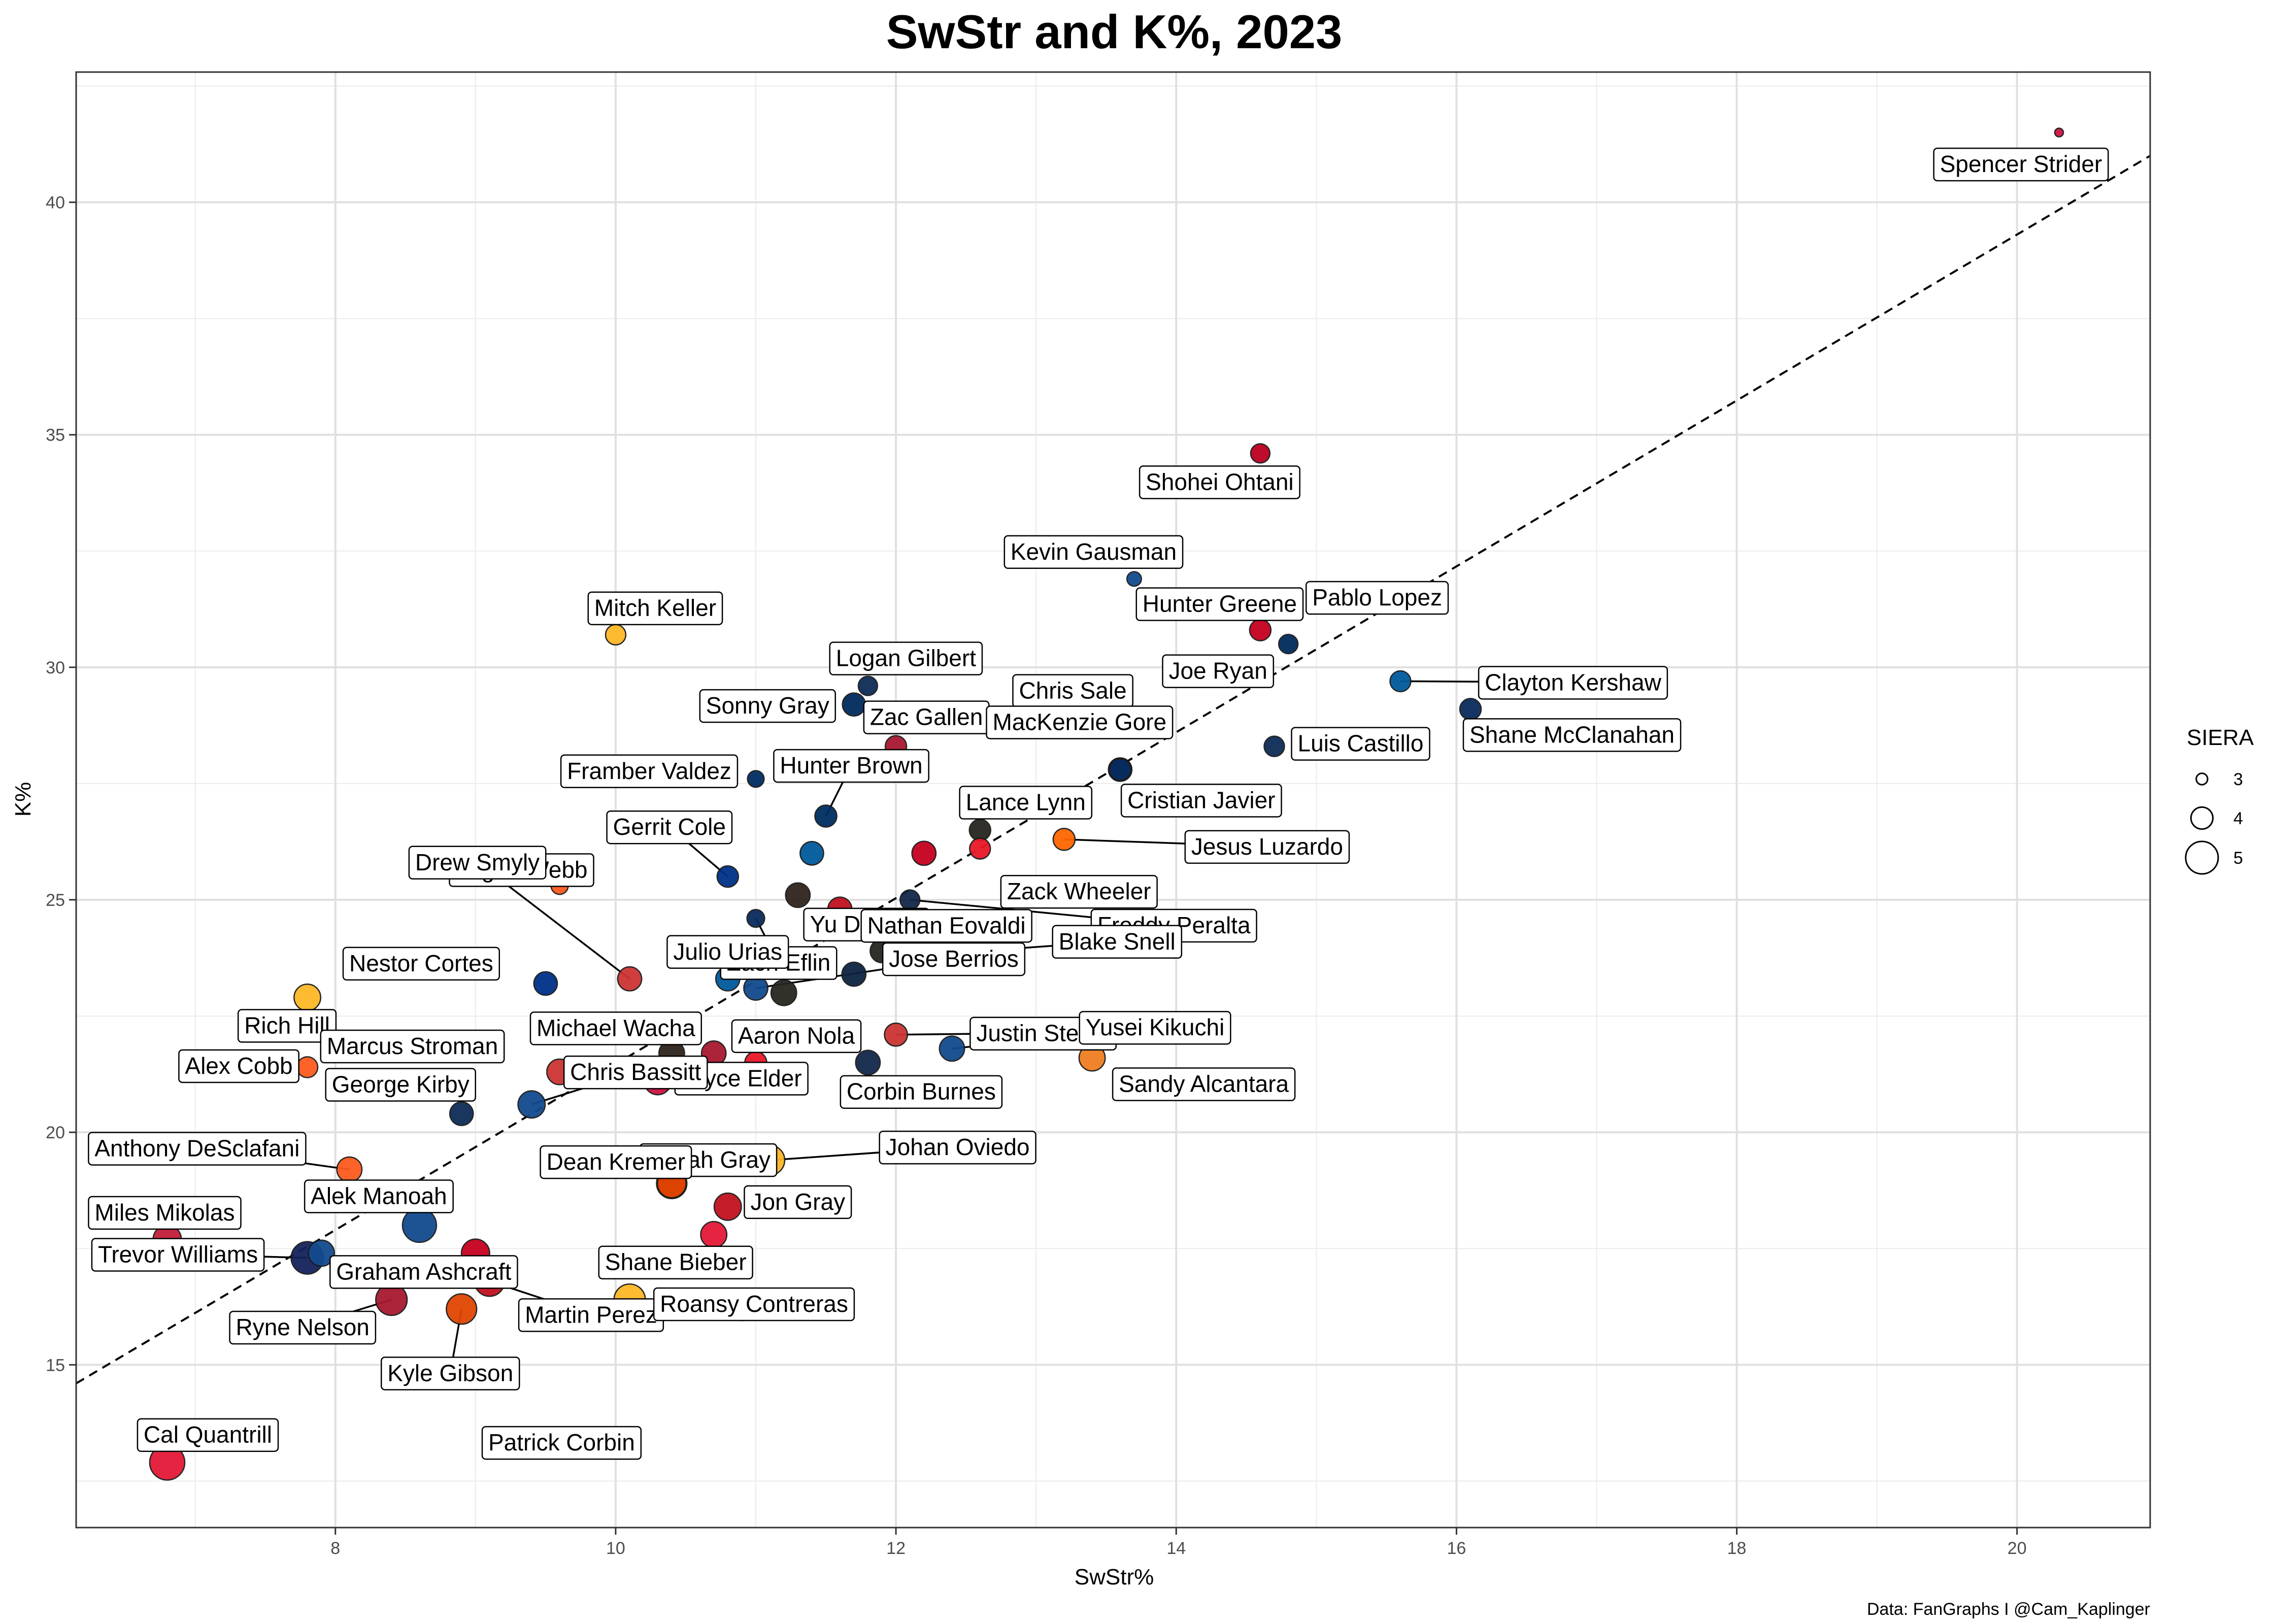  I want to click on point-label: Alex Cobb, so click(238, 1066).